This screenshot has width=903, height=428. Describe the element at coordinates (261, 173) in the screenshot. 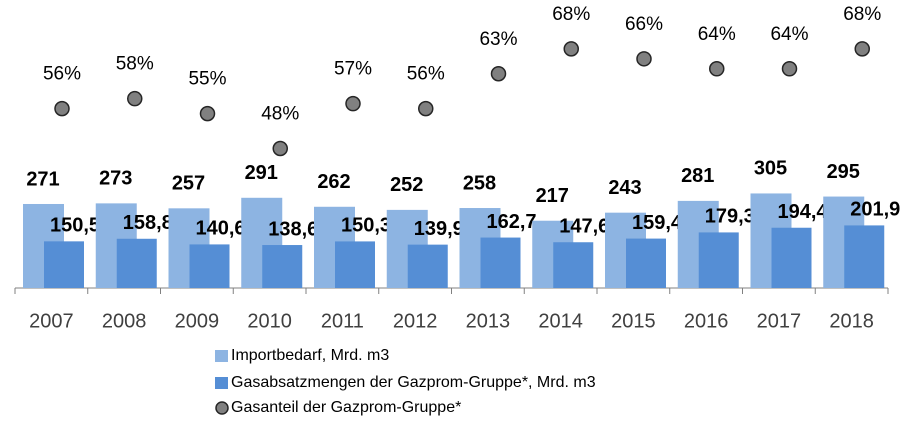

I see `value-label: 291` at that location.